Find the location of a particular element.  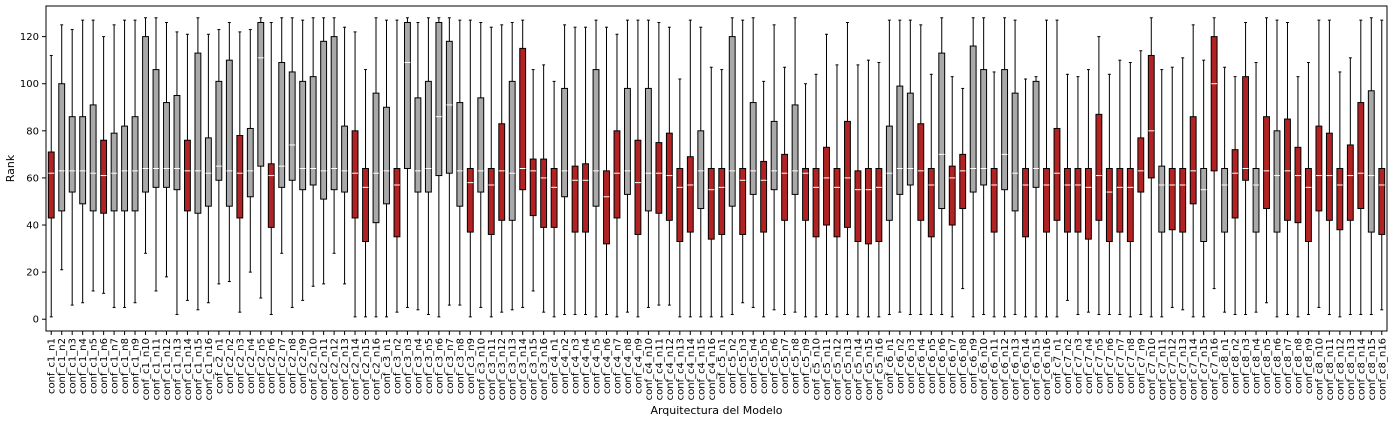

x-tick-label-conf_c7_n7: conf_c7_n7 is located at coordinates (1120, 366).